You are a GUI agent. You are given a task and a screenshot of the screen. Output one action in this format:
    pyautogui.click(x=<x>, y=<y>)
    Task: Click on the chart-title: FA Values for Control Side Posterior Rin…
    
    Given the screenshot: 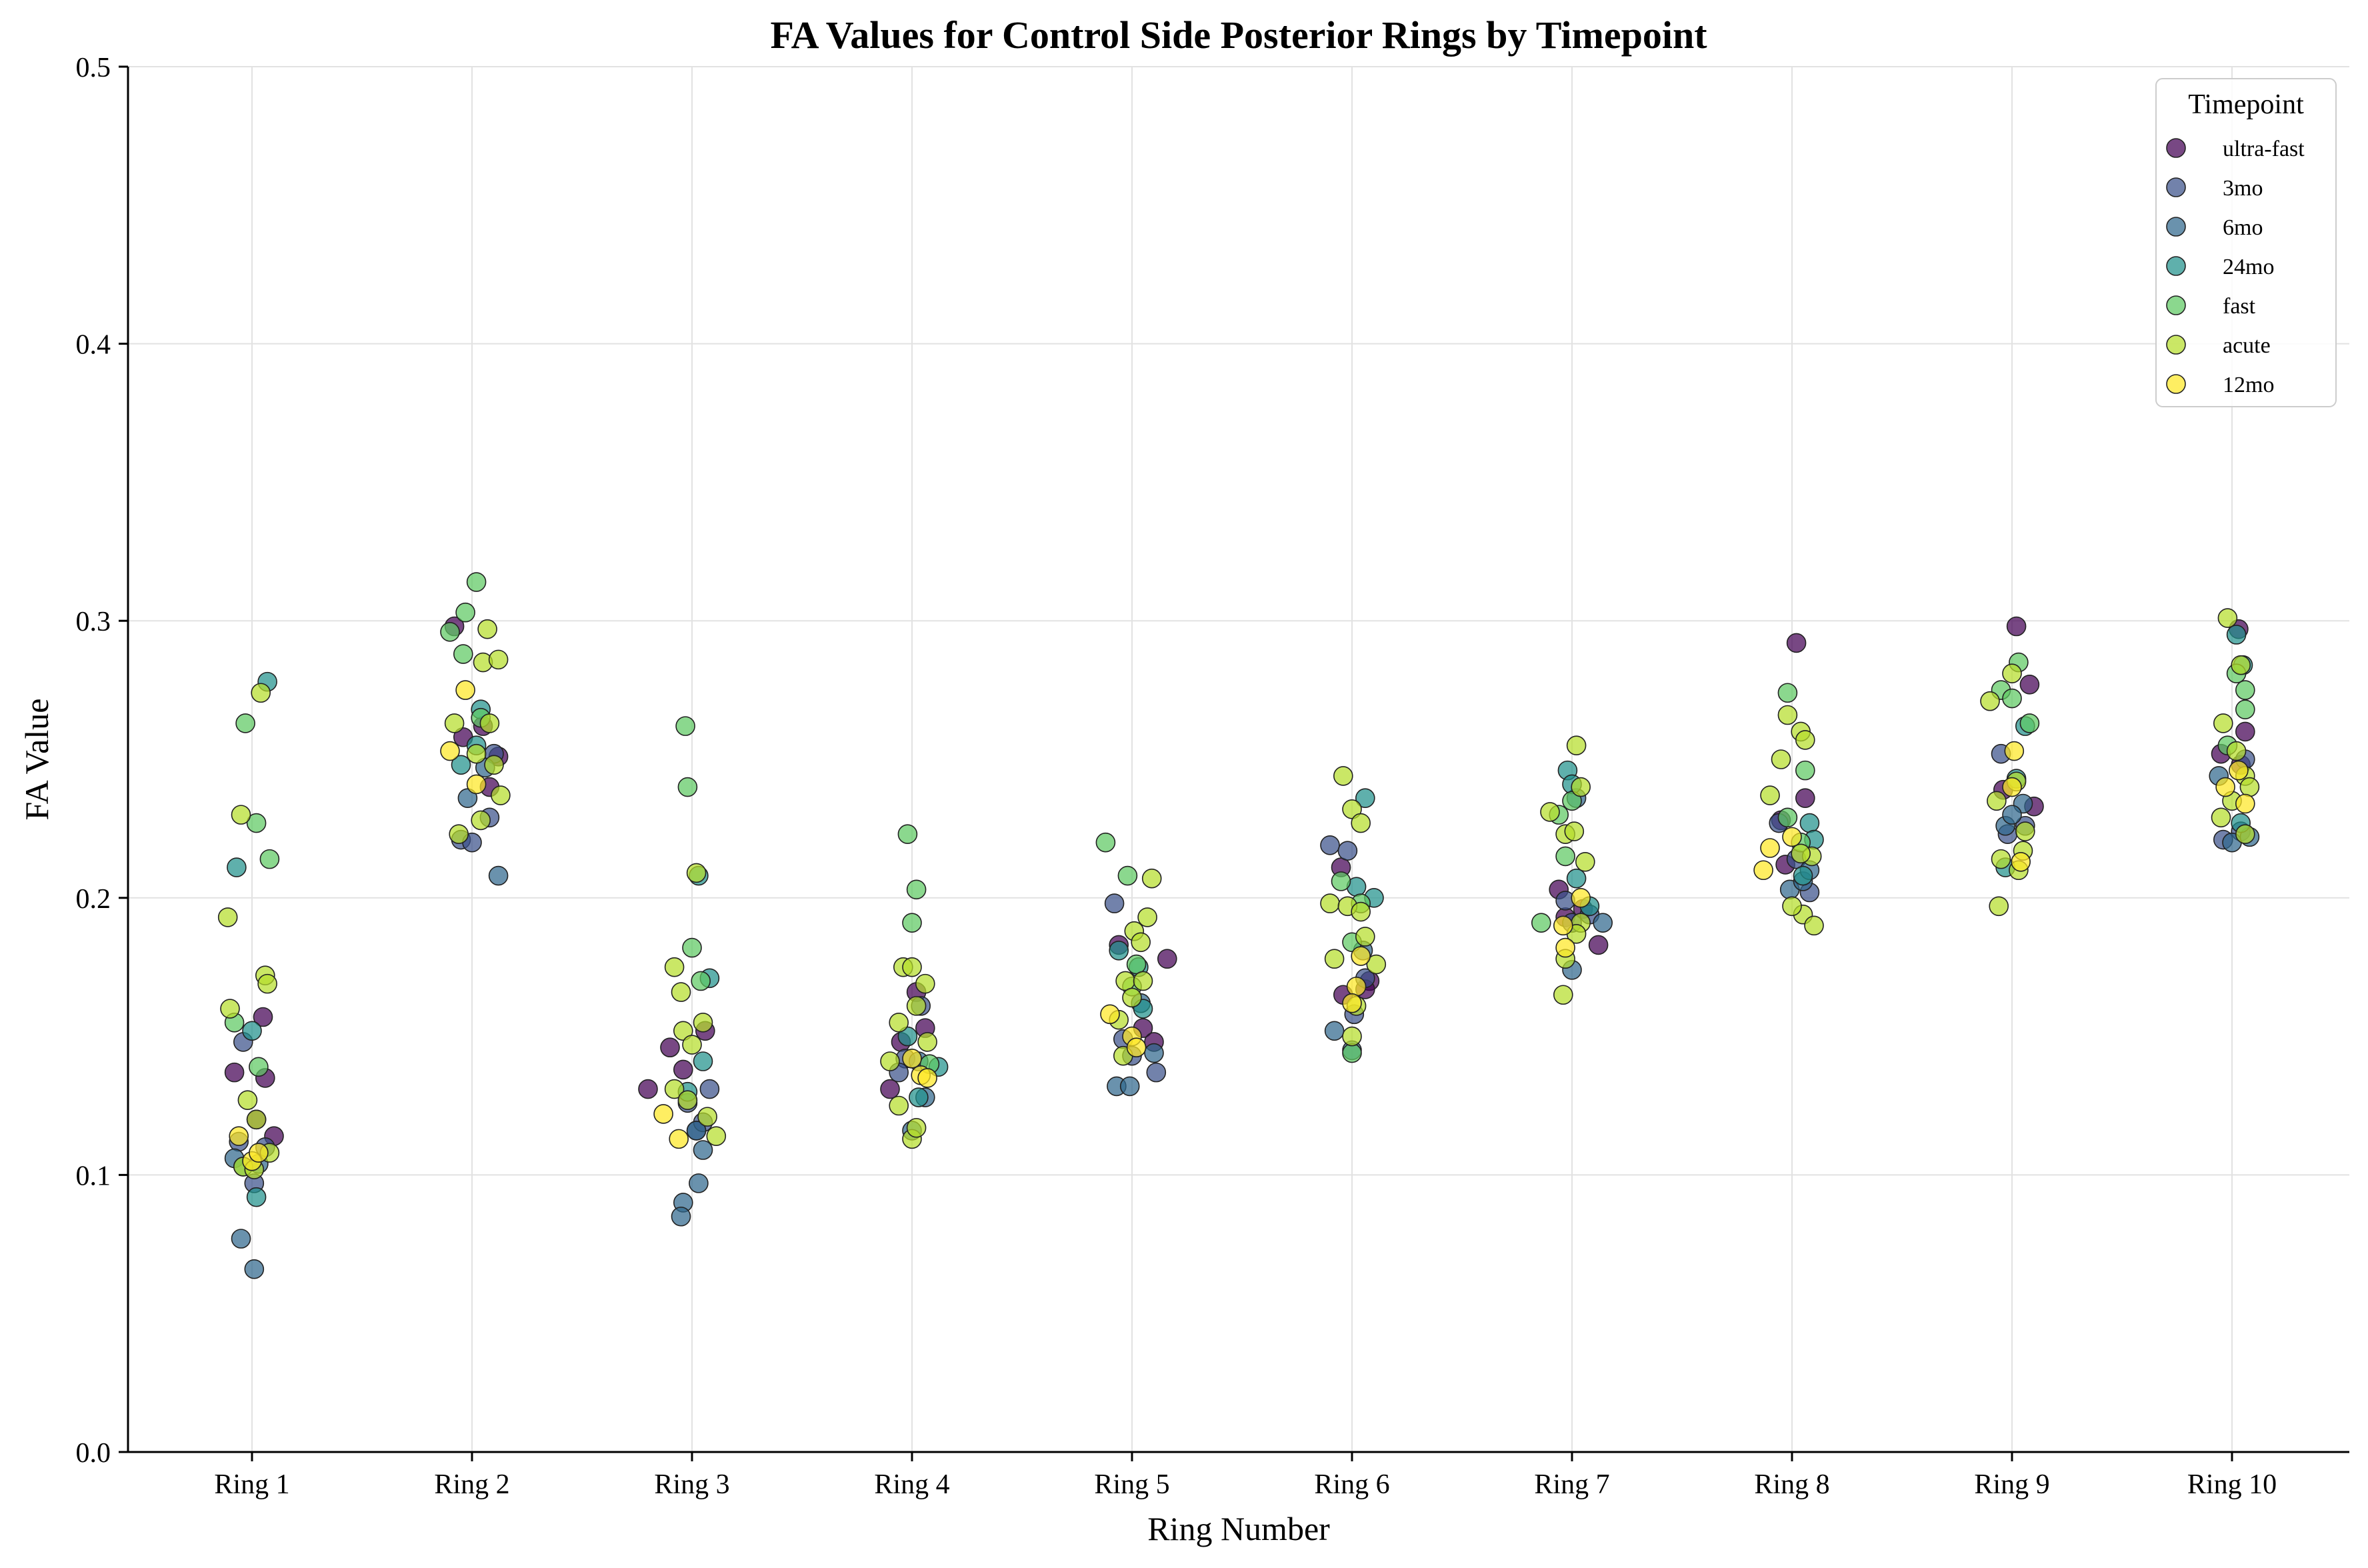 What is the action you would take?
    pyautogui.click(x=1238, y=35)
    